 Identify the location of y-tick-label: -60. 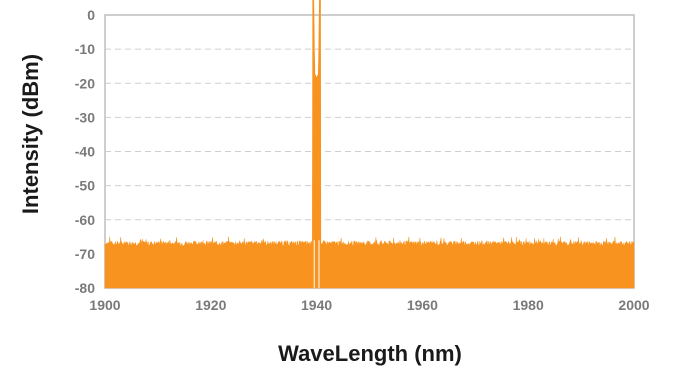
(85, 220).